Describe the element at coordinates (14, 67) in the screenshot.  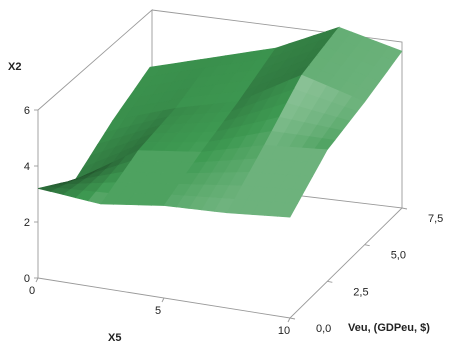
I see `z-axis-label: X2` at that location.